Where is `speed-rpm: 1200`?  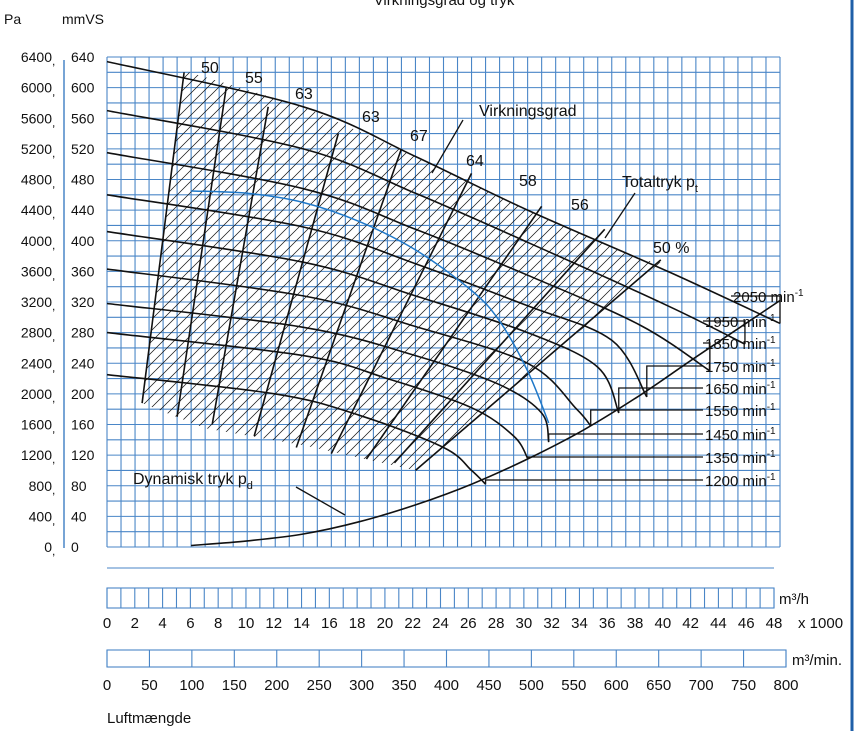
speed-rpm: 1200 is located at coordinates (724, 481).